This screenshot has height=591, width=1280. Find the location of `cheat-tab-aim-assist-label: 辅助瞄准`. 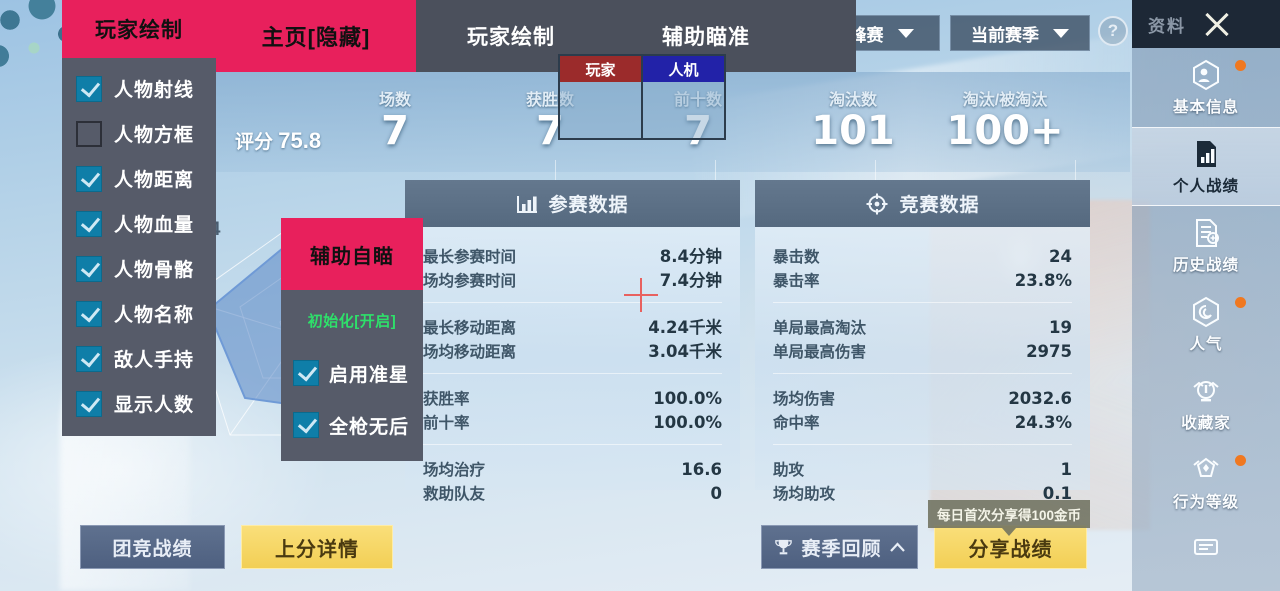

cheat-tab-aim-assist-label: 辅助瞄准 is located at coordinates (706, 37).